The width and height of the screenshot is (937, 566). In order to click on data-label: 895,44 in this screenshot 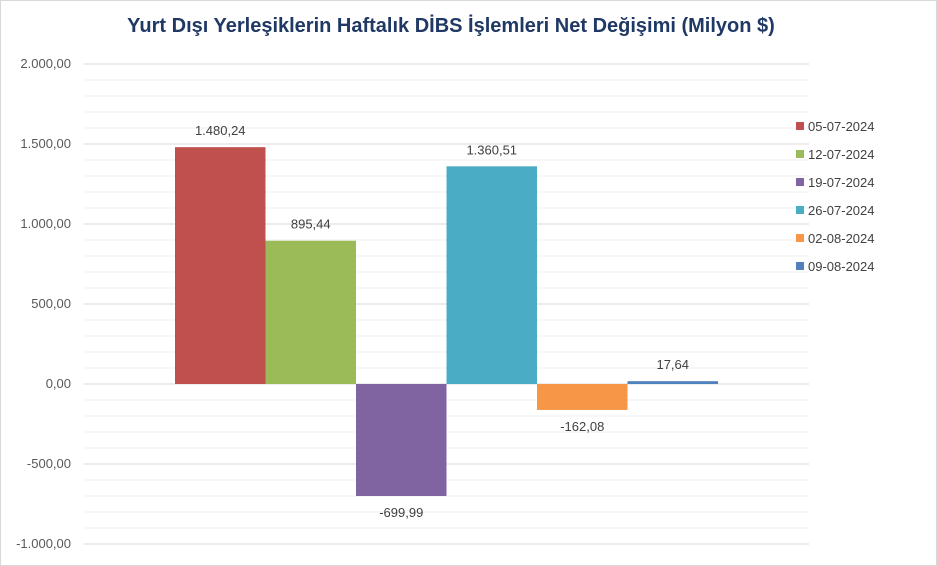, I will do `click(311, 224)`.